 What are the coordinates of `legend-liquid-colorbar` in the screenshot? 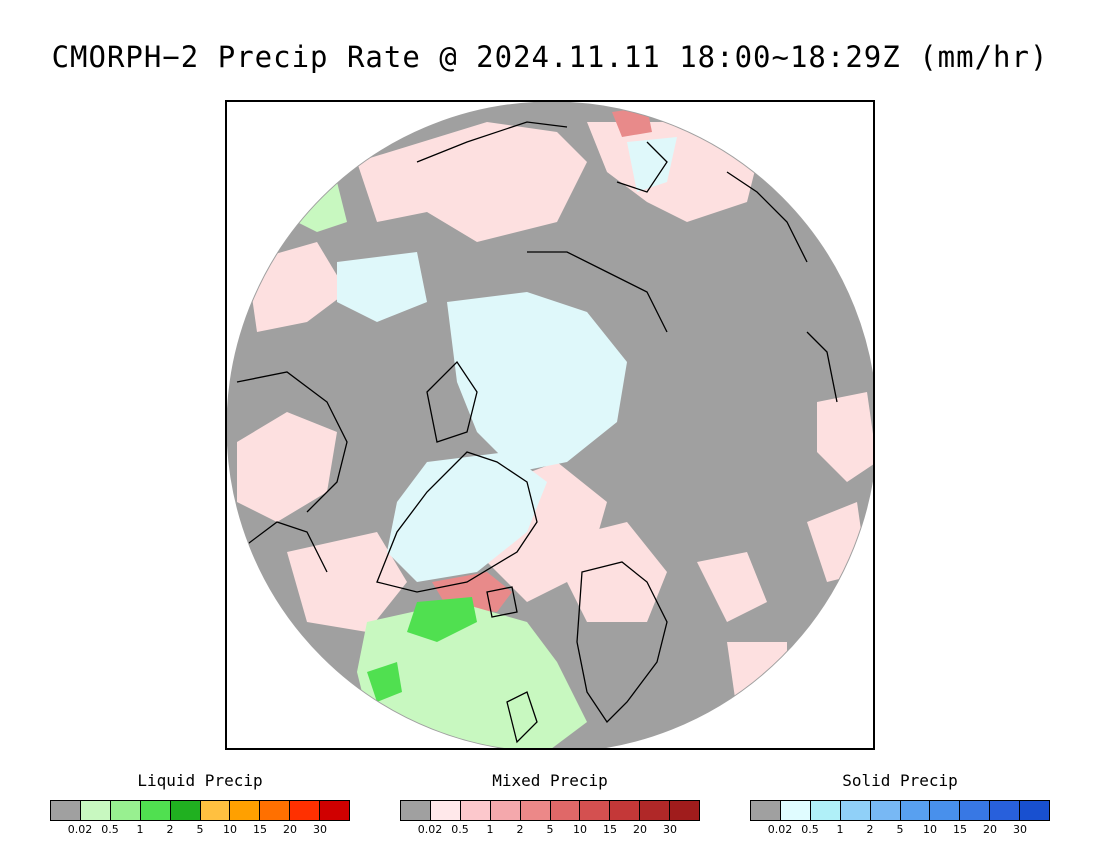 It's located at (200, 810).